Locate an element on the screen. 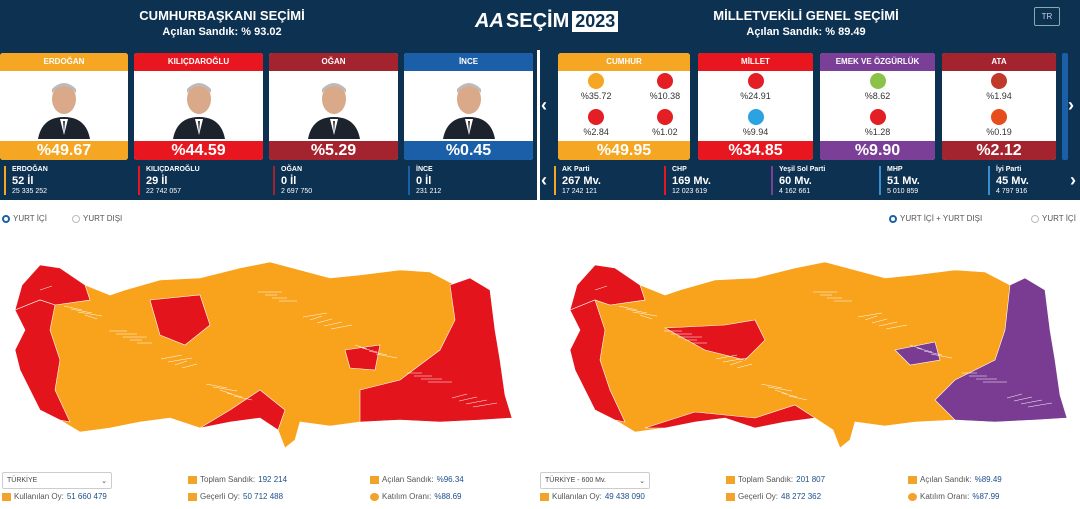 Image resolution: width=1080 pixels, height=509 pixels. tunceli-region is located at coordinates (917, 353).